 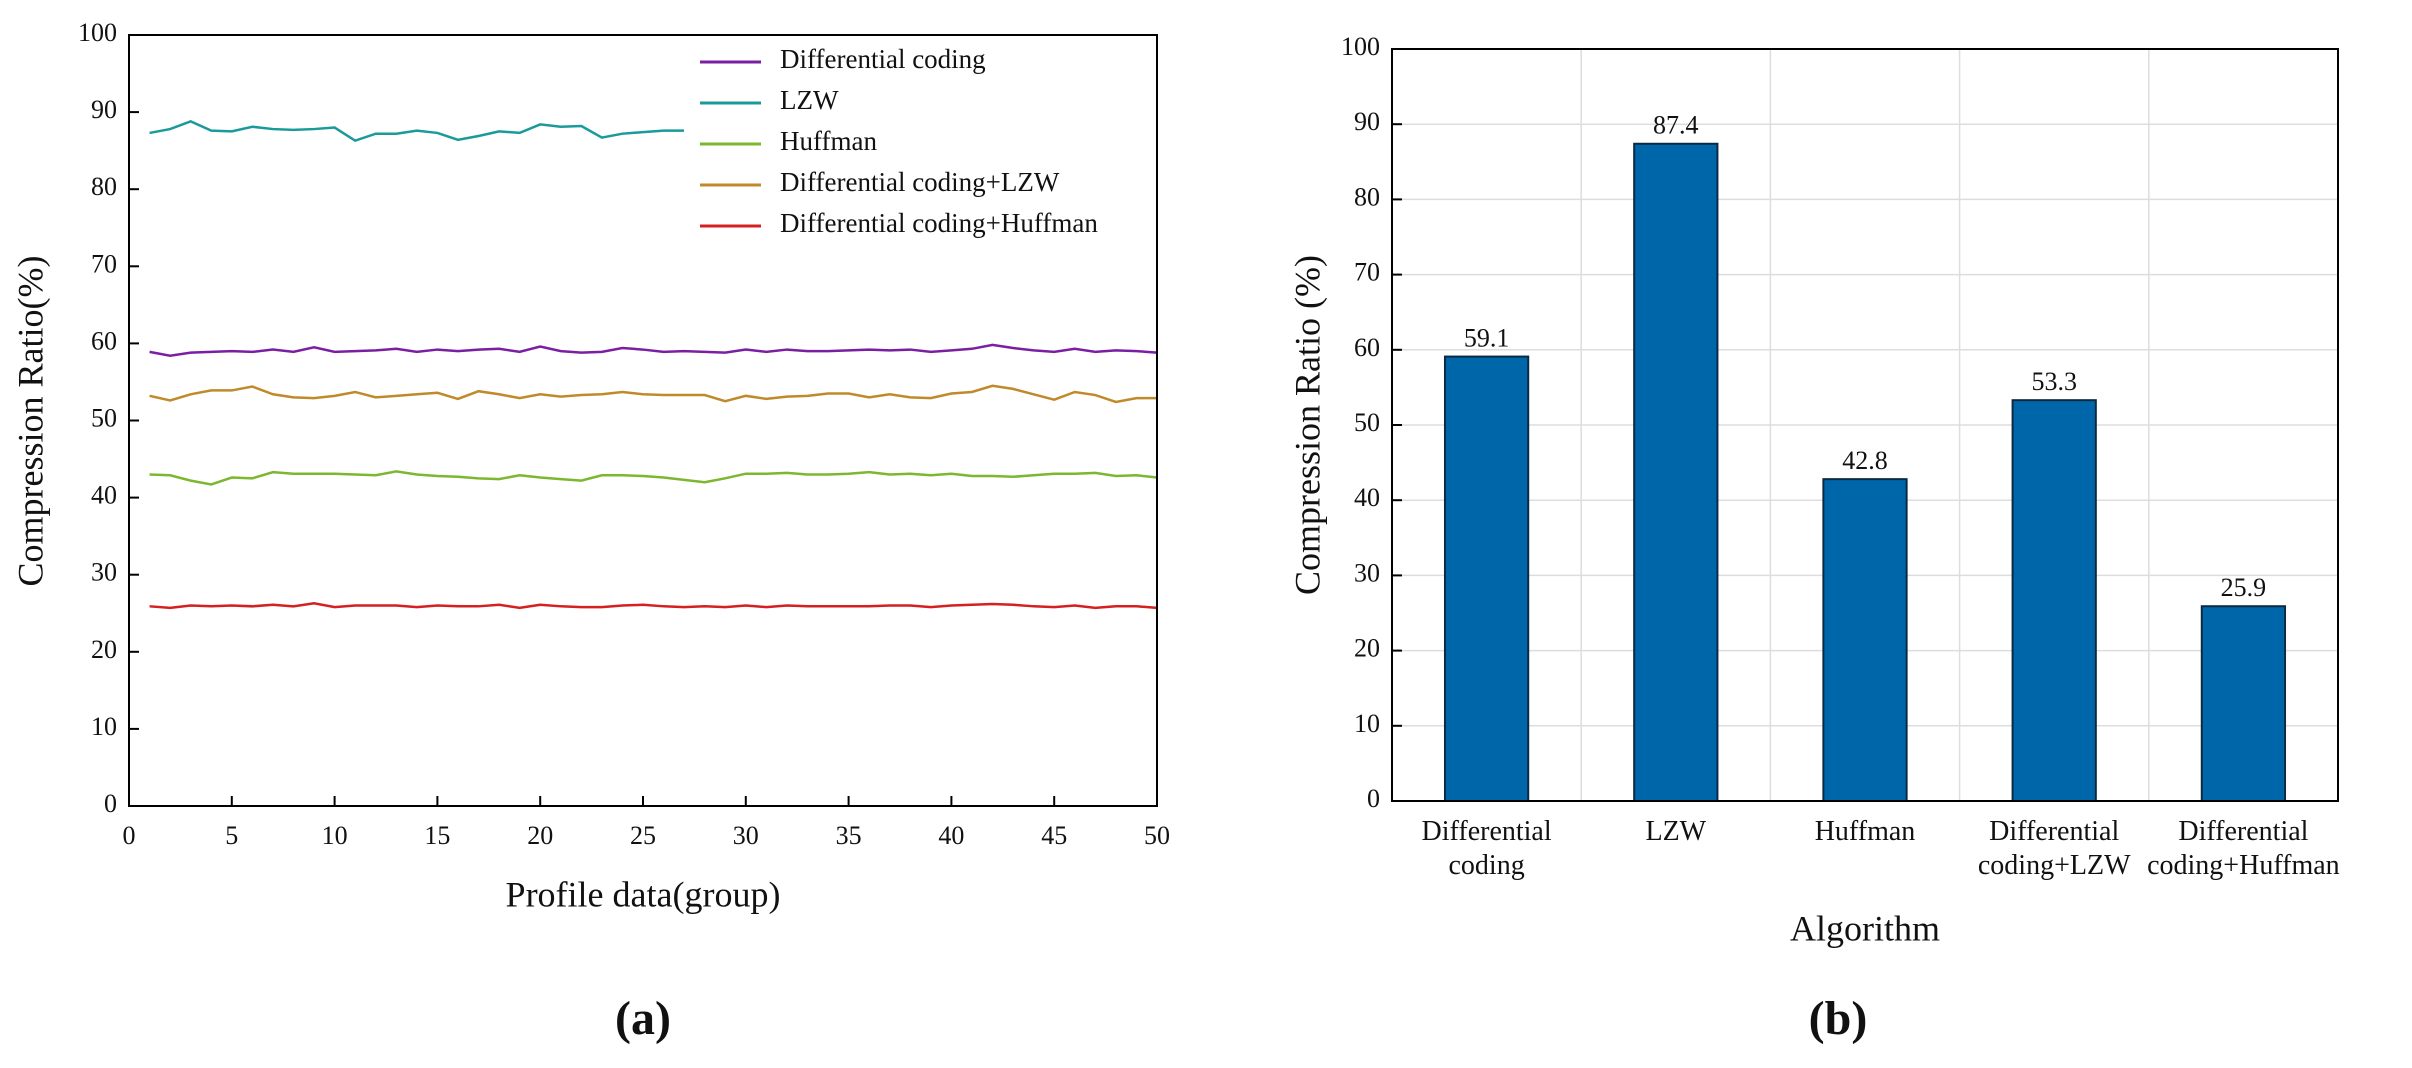 What do you see at coordinates (2054, 381) in the screenshot?
I see `value-label: 53.3` at bounding box center [2054, 381].